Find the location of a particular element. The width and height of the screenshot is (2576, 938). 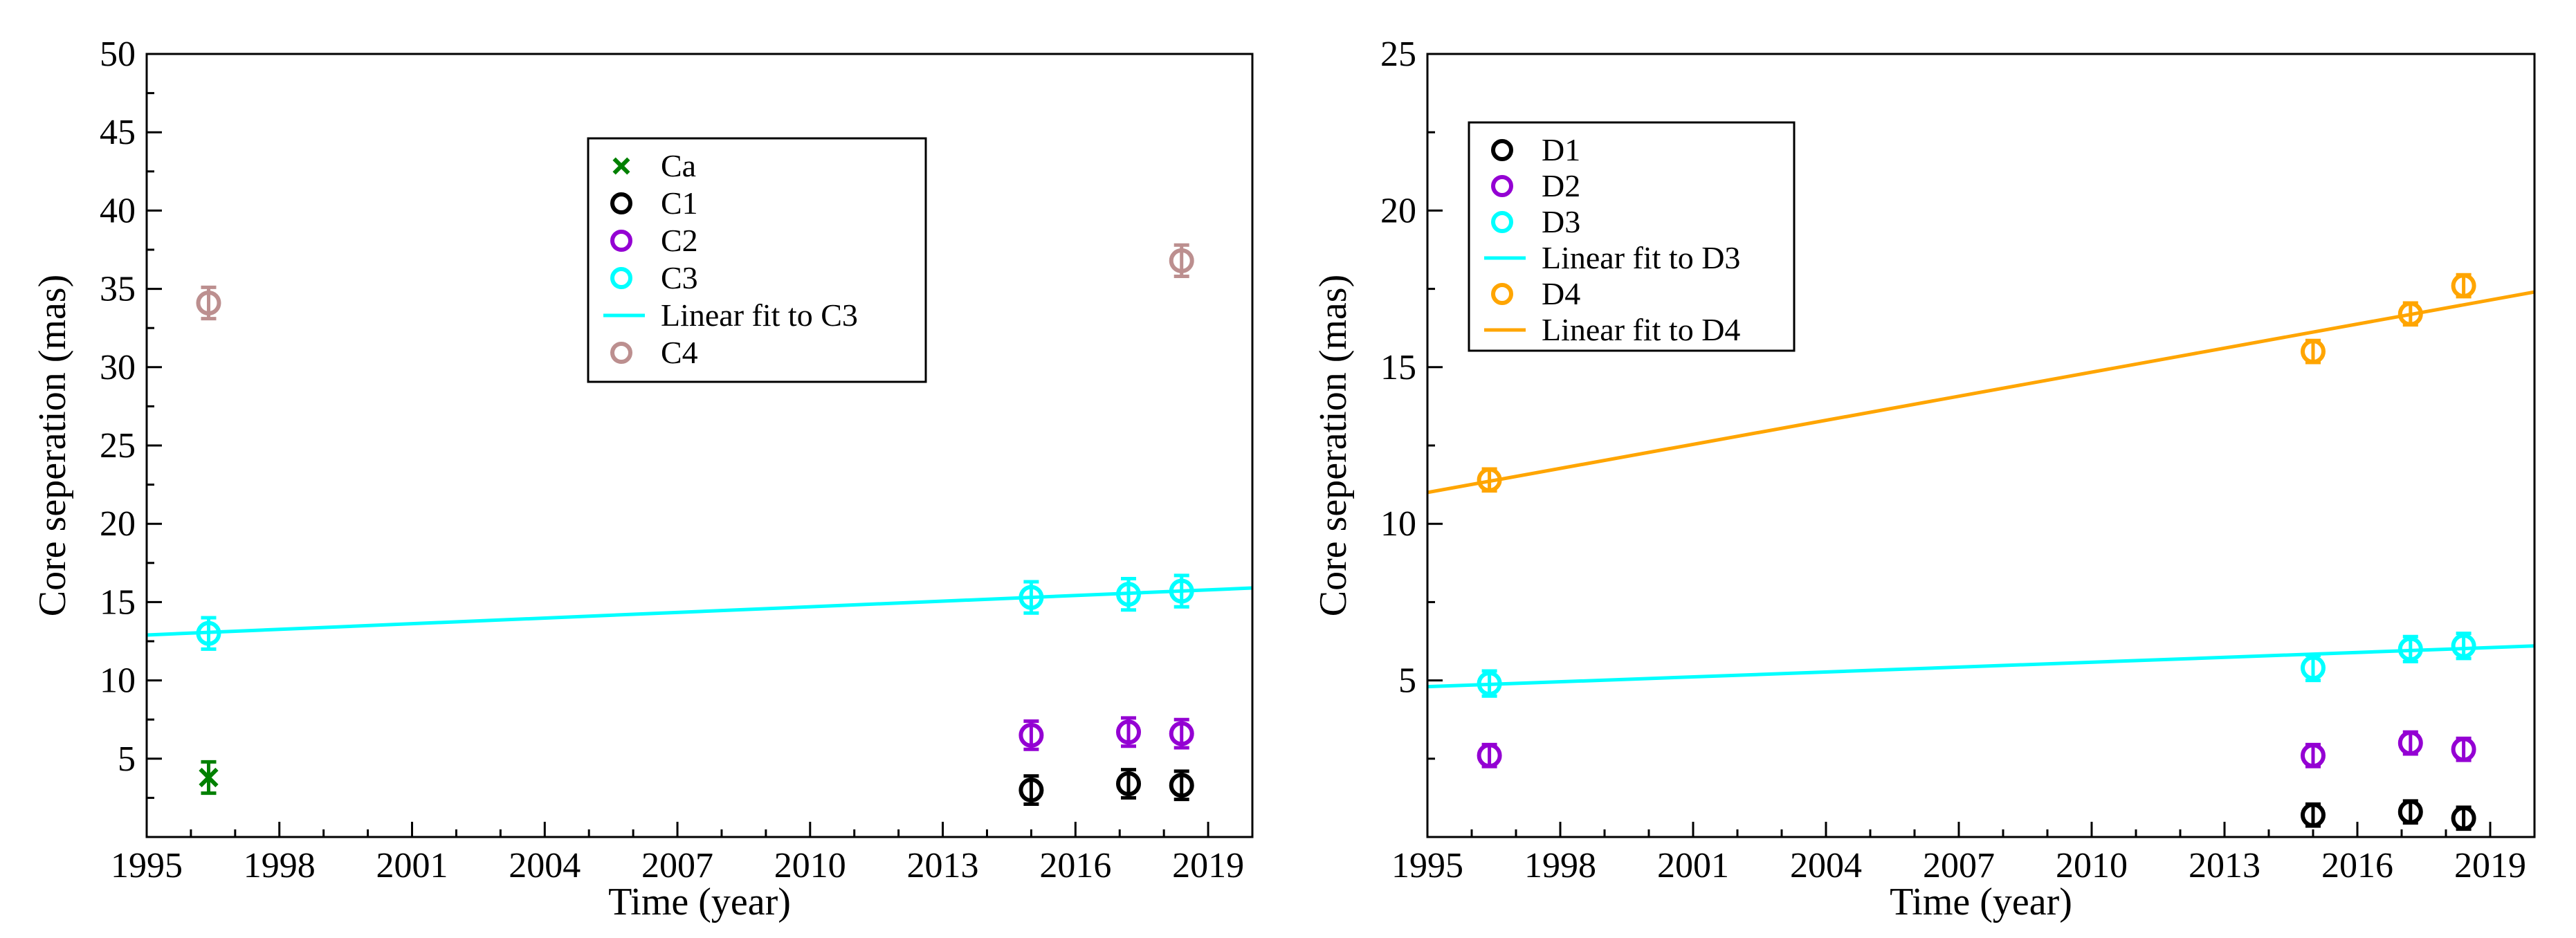

legend-c1-swatch is located at coordinates (621, 203).